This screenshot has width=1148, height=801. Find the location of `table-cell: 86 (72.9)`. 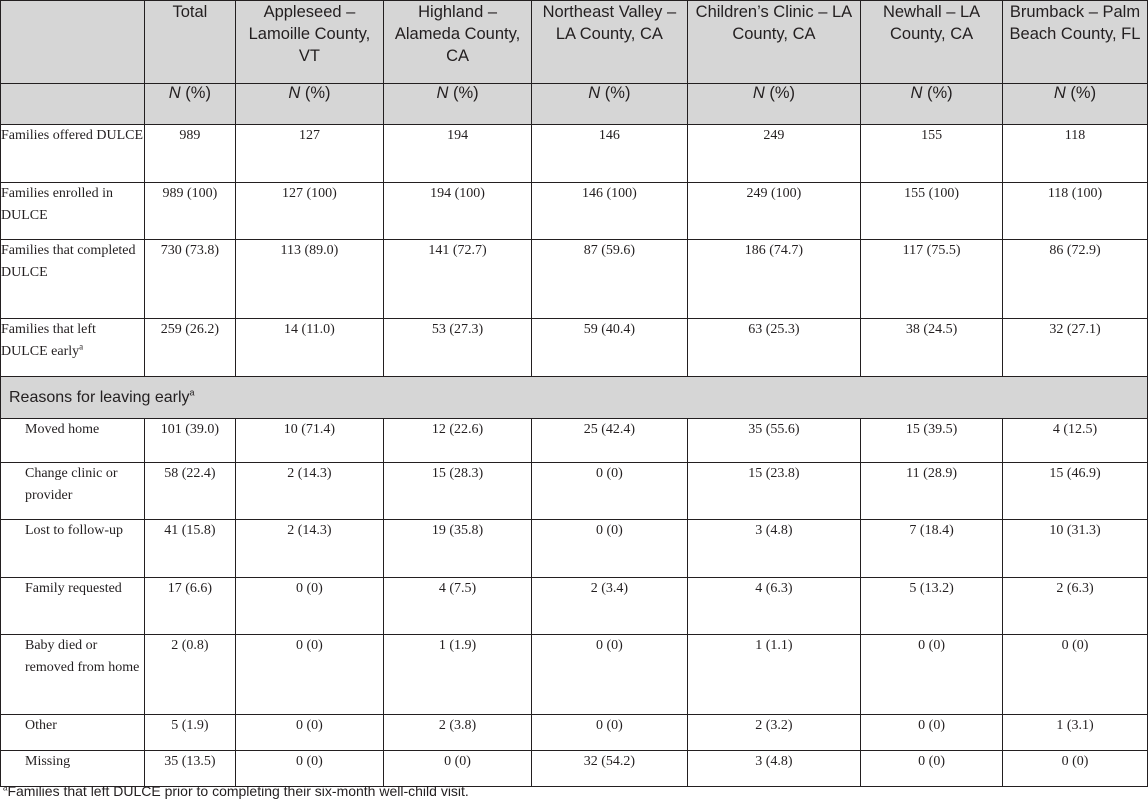

table-cell: 86 (72.9) is located at coordinates (1074, 279).